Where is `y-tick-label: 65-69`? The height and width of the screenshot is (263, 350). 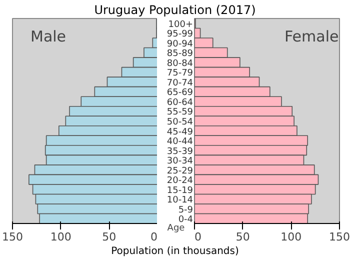
y-tick-label: 65-69 is located at coordinates (180, 93).